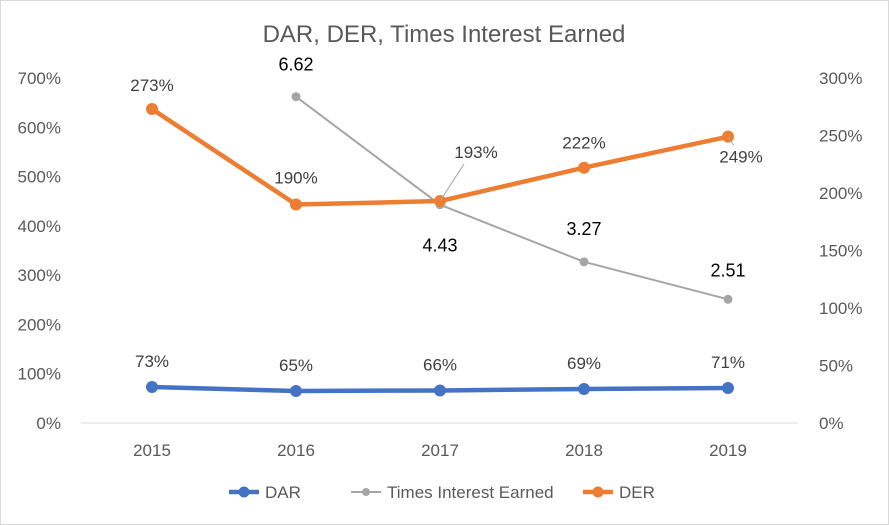 The image size is (889, 525). Describe the element at coordinates (152, 450) in the screenshot. I see `x-axis-tick-label: 2015` at that location.